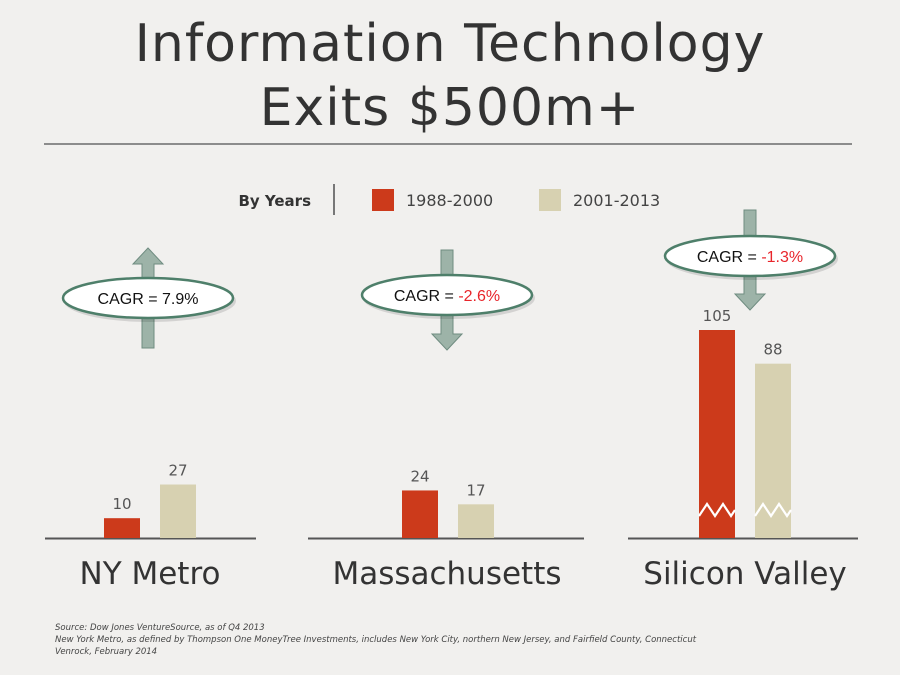  I want to click on silicon-valley-cagr-prefix: CAGR =, so click(729, 257).